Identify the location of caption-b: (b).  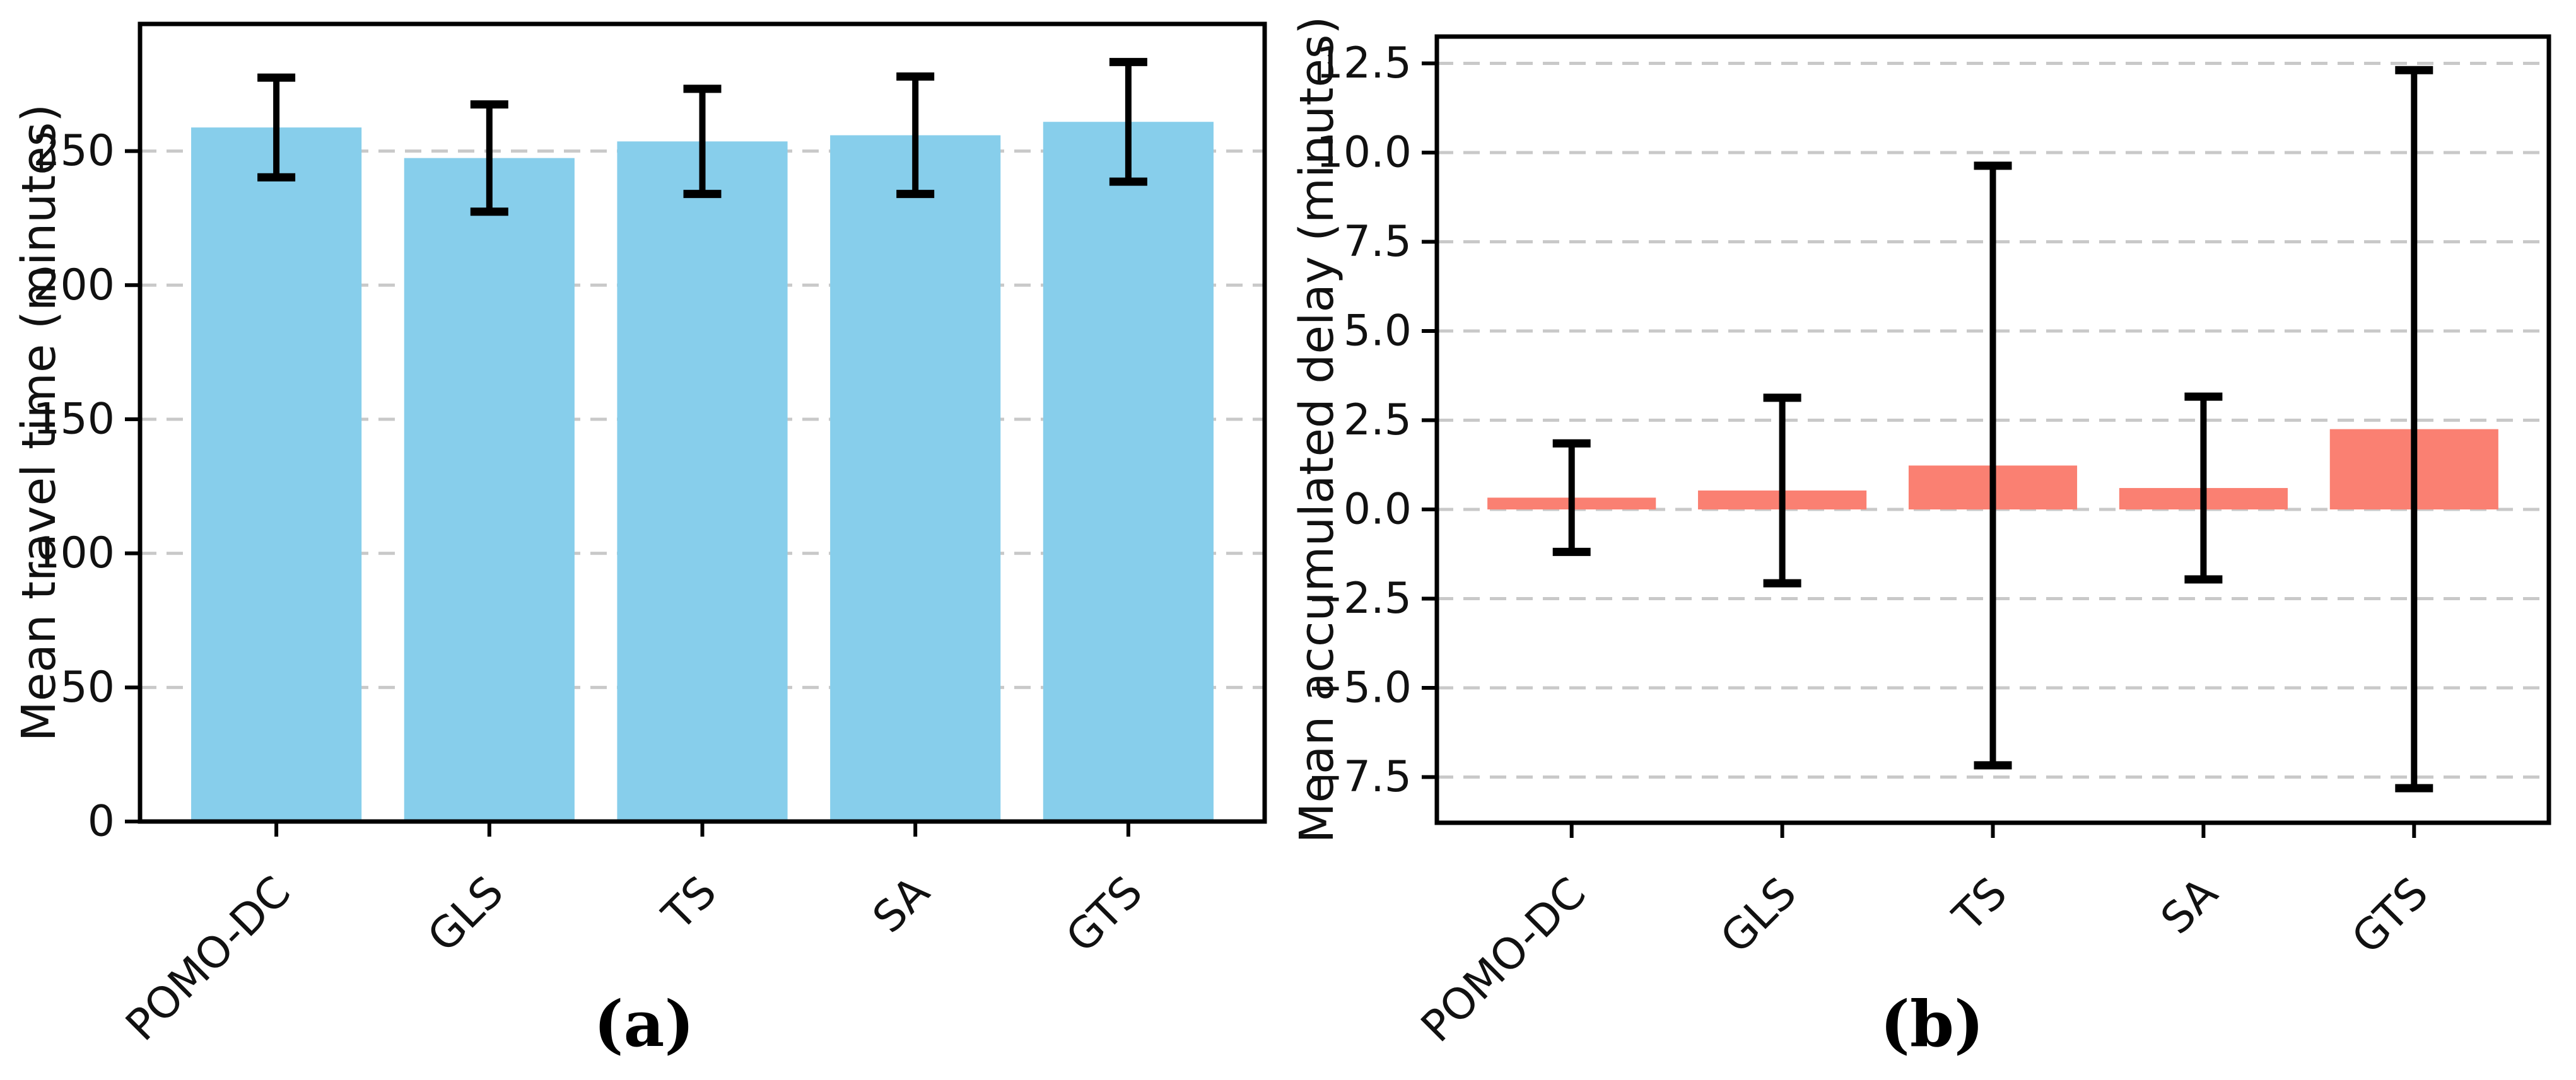
(1932, 1024).